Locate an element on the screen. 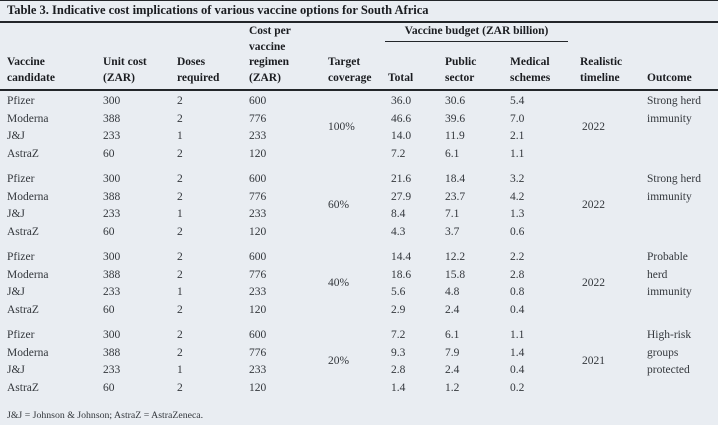  cell-target-coverage: 40% is located at coordinates (339, 283).